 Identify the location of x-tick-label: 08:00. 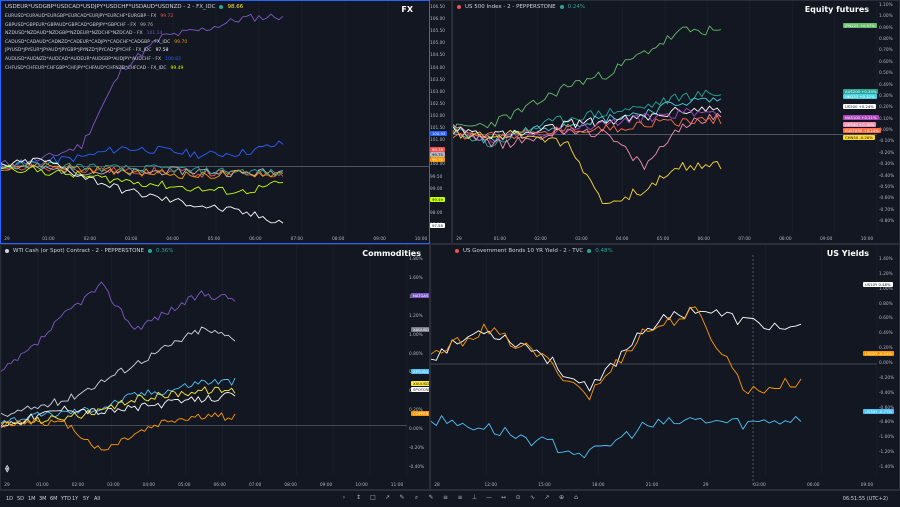
(785, 239).